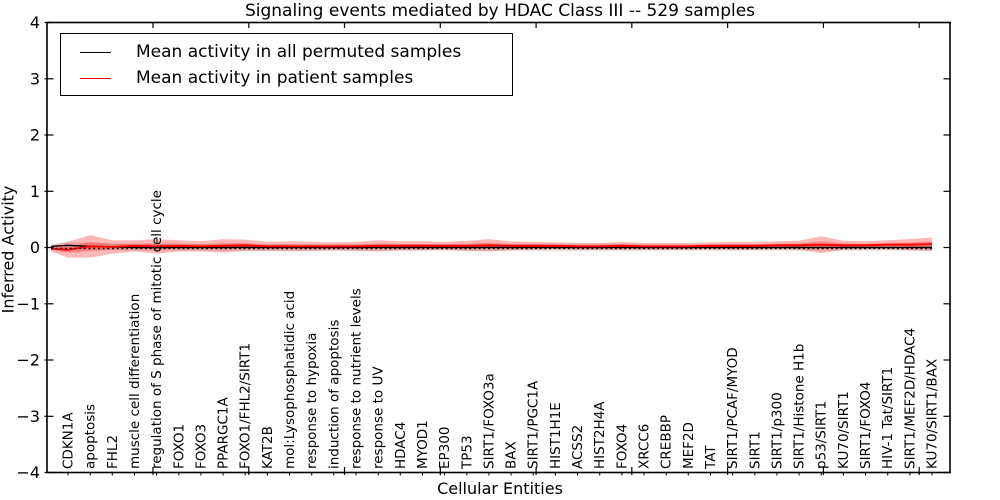  I want to click on y-tick-label: 0, so click(35, 247).